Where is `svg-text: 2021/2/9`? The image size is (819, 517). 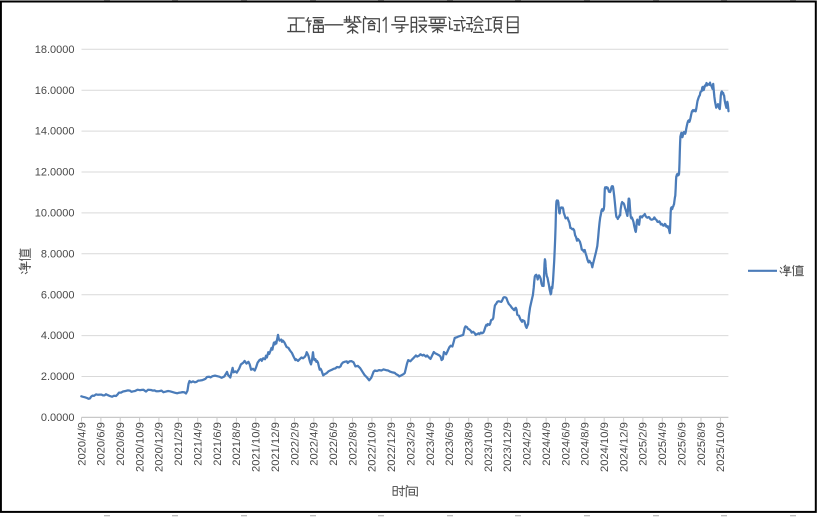 svg-text: 2021/2/9 is located at coordinates (179, 444).